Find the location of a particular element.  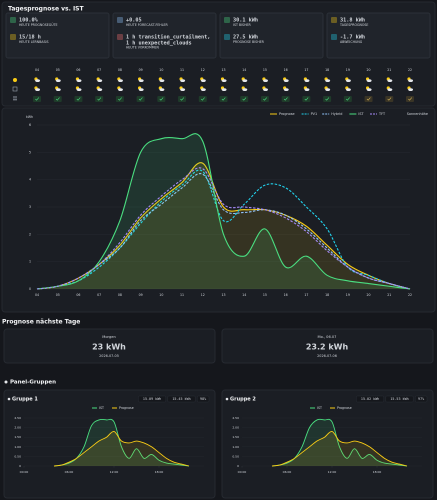

hour-label: 11 is located at coordinates (182, 70).